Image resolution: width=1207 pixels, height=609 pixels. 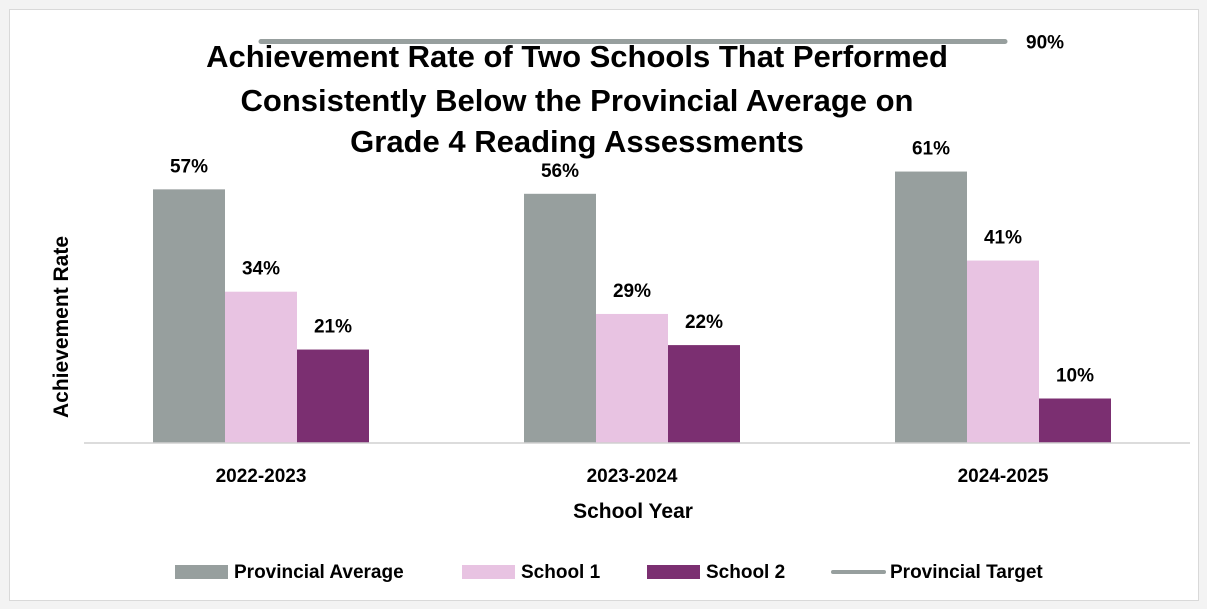 I want to click on bar-school-1-2024-2025, so click(x=1003, y=351).